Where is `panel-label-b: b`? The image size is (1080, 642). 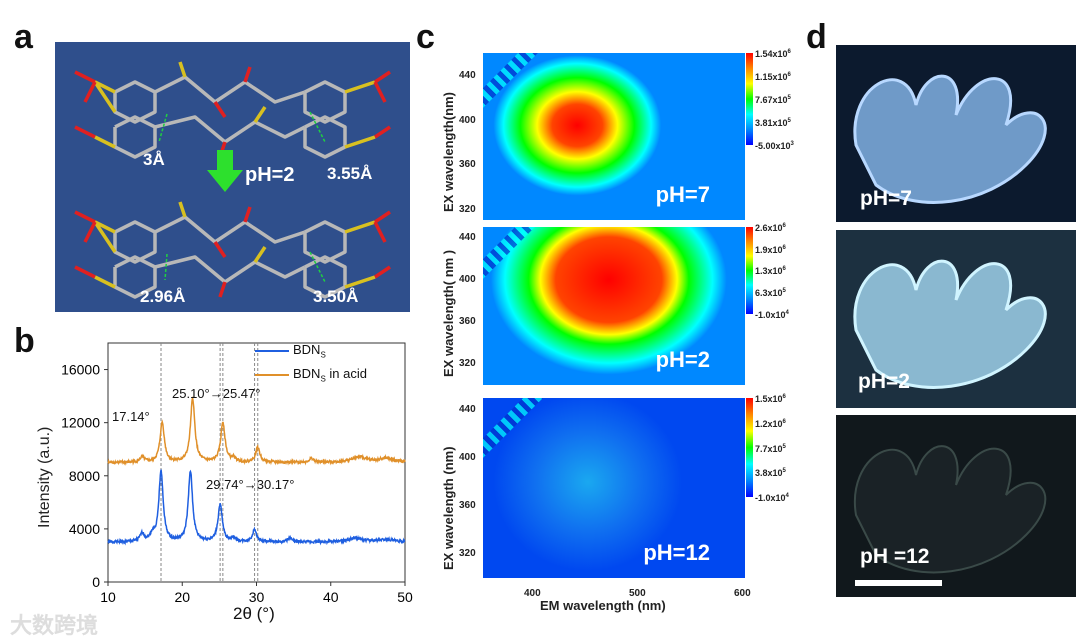 panel-label-b: b is located at coordinates (24, 341).